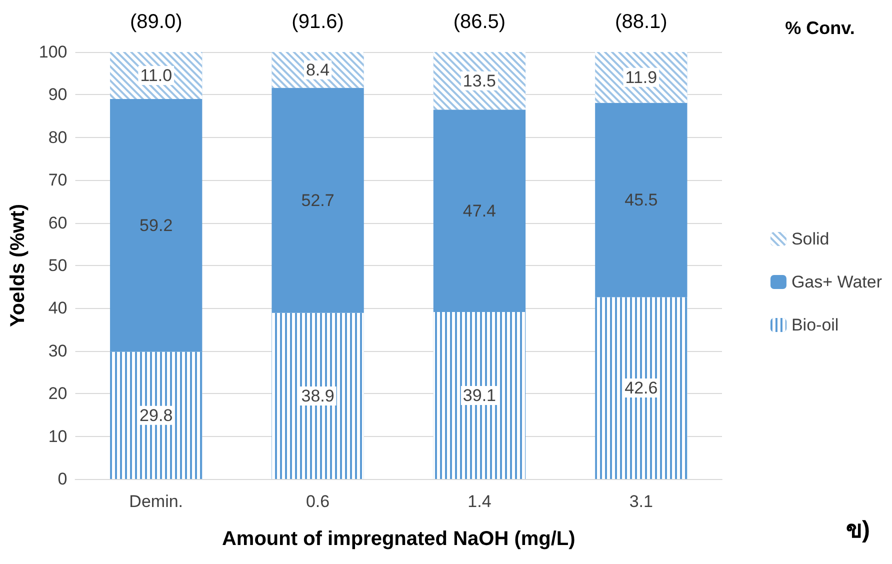 Image resolution: width=892 pixels, height=564 pixels. Describe the element at coordinates (479, 80) in the screenshot. I see `data-label: 13.5` at that location.